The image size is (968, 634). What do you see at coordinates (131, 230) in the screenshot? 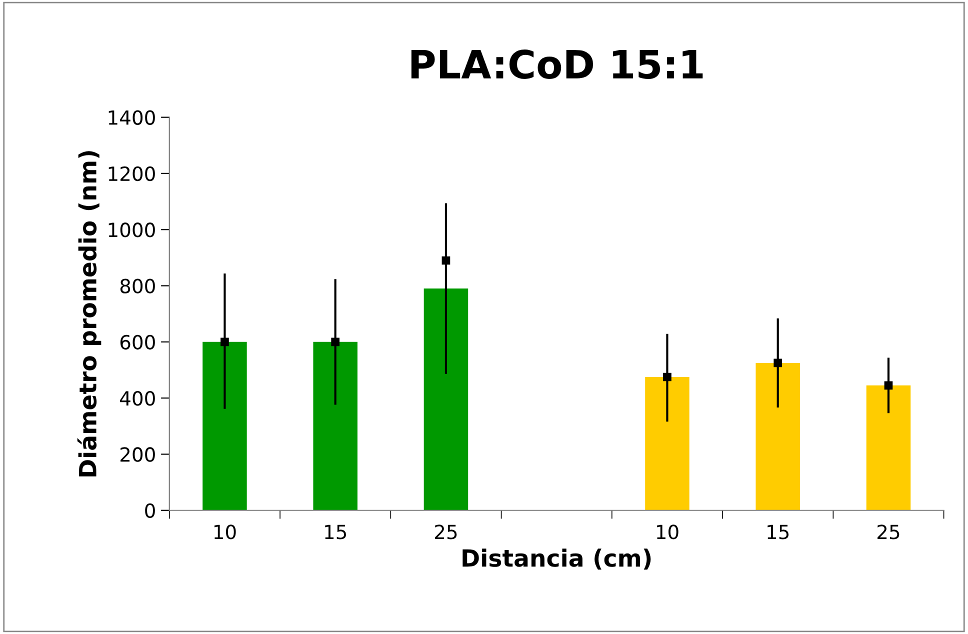
I see `y-tick-label: 1000` at bounding box center [131, 230].